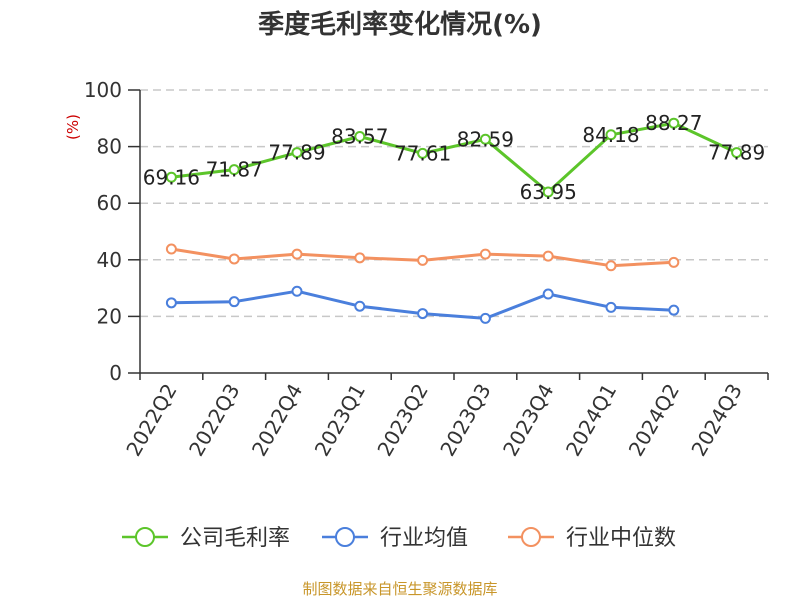  I want to click on legend-label: 行业中位数, so click(621, 538).